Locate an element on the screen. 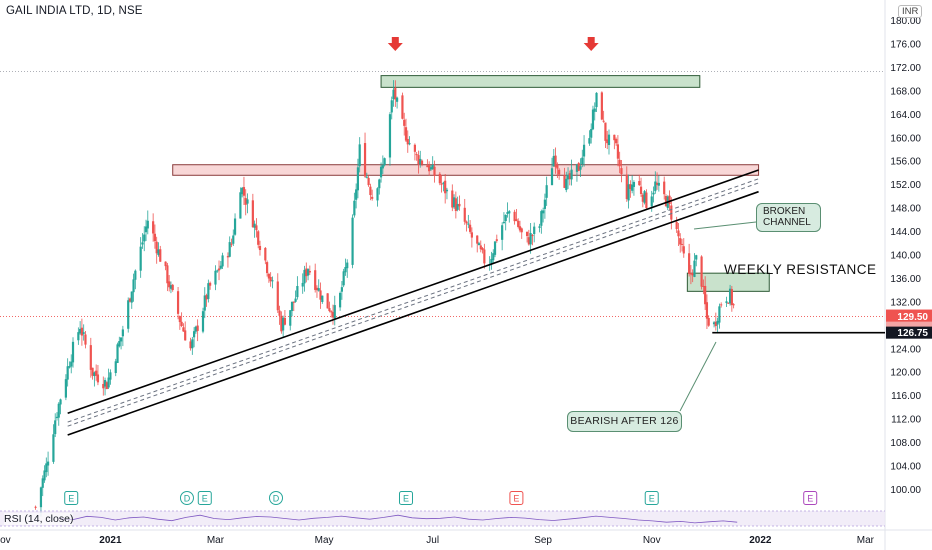 Image resolution: width=932 pixels, height=550 pixels. y-tick-label: 104.00 is located at coordinates (905, 467).